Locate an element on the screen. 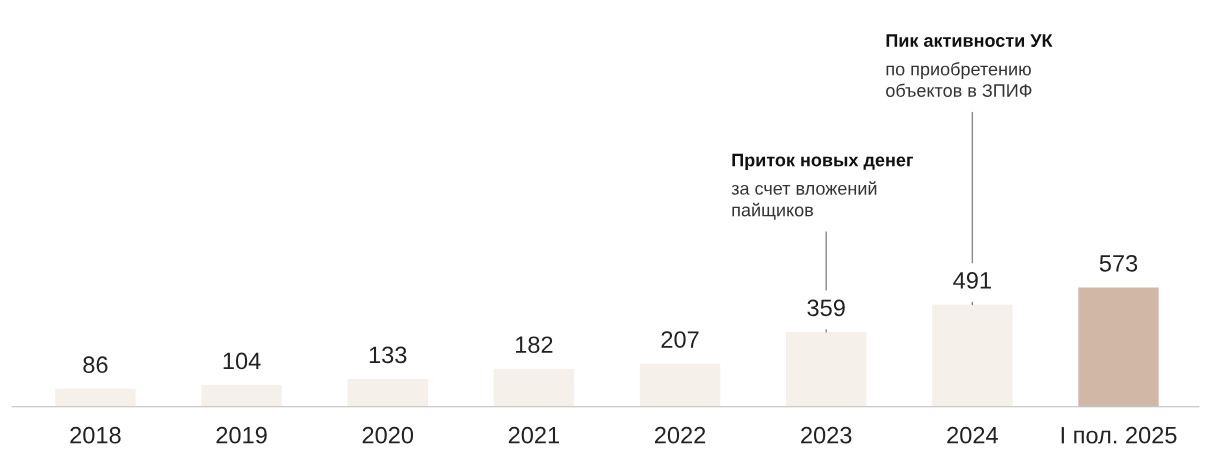 The image size is (1211, 473). x-tick-label: 2021 is located at coordinates (533, 435).